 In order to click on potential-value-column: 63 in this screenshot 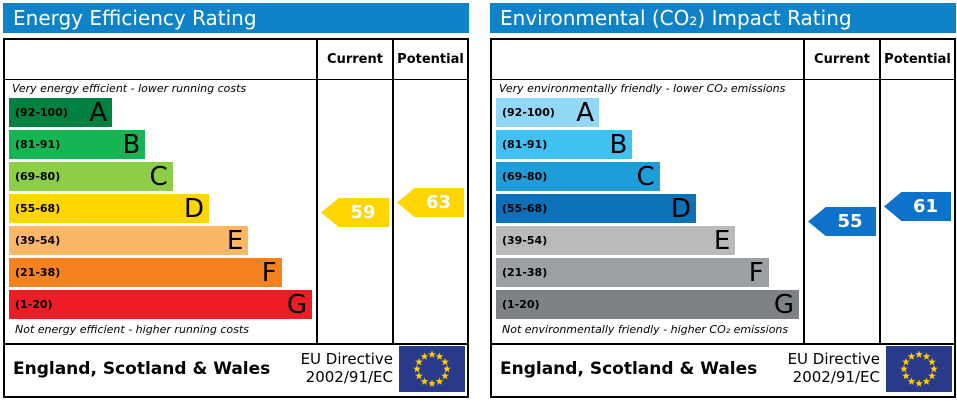, I will do `click(429, 211)`.